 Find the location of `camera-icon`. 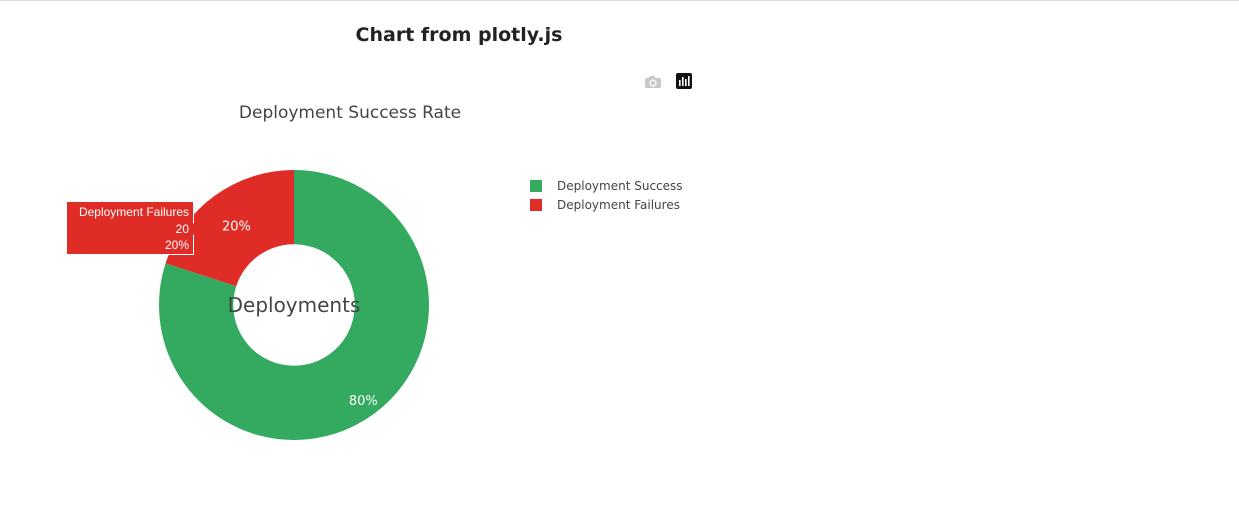

camera-icon is located at coordinates (654, 82).